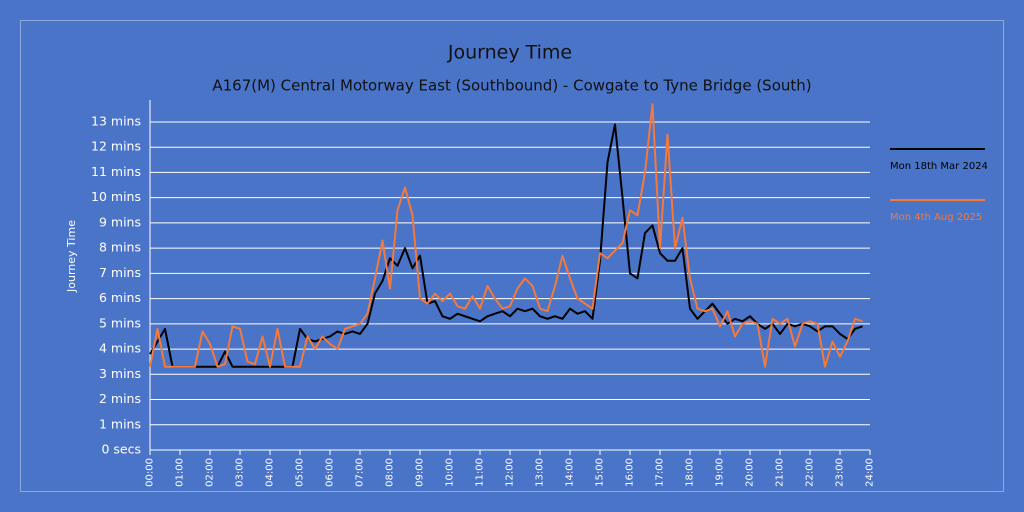  What do you see at coordinates (121, 449) in the screenshot?
I see `y-tick-label: 0 secs` at bounding box center [121, 449].